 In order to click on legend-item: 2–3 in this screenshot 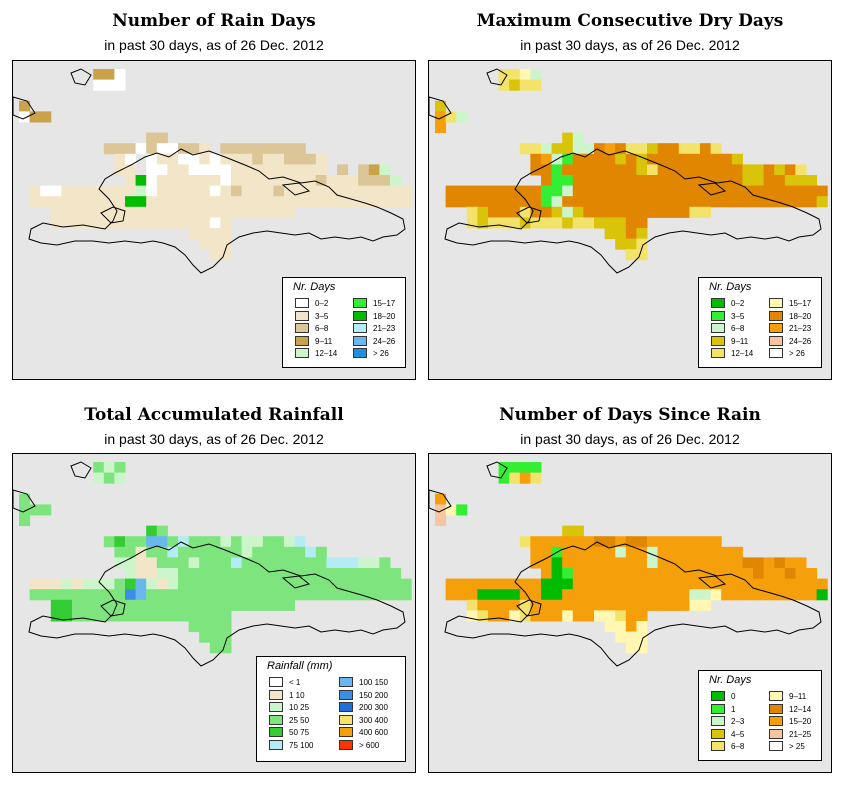, I will do `click(727, 721)`.